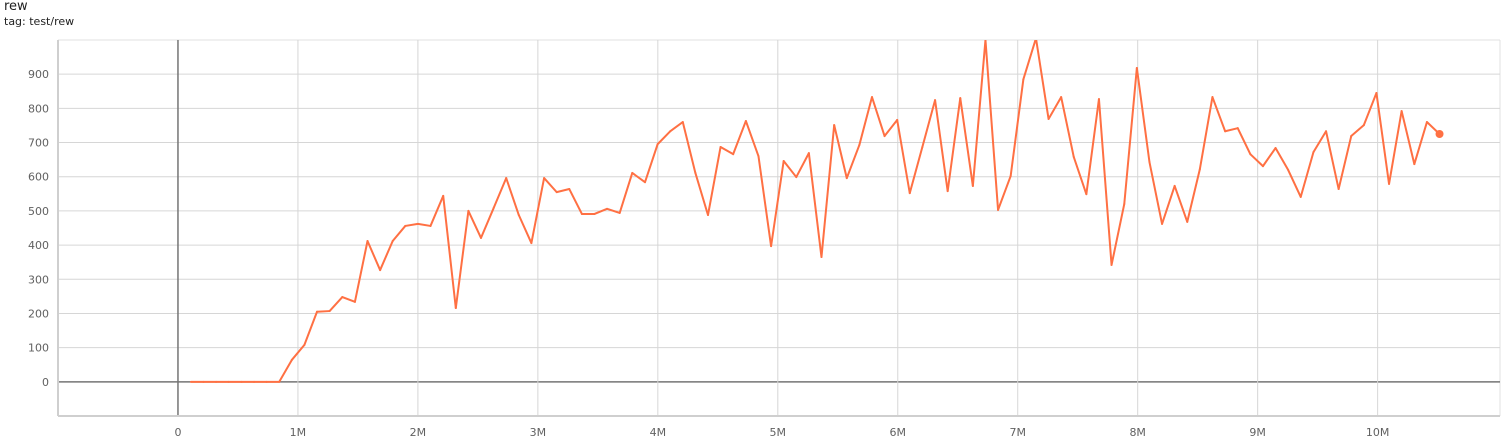 The image size is (1512, 441). What do you see at coordinates (38, 245) in the screenshot?
I see `y-tick-label: 400` at bounding box center [38, 245].